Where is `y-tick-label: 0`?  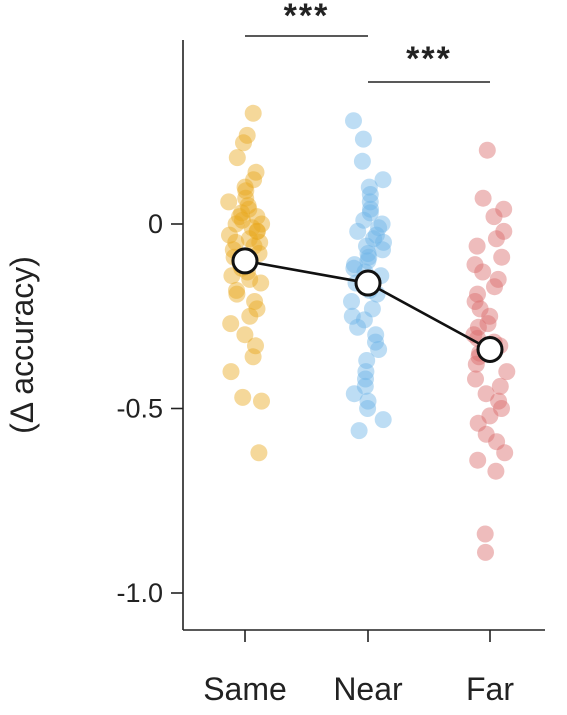 y-tick-label: 0 is located at coordinates (155, 224).